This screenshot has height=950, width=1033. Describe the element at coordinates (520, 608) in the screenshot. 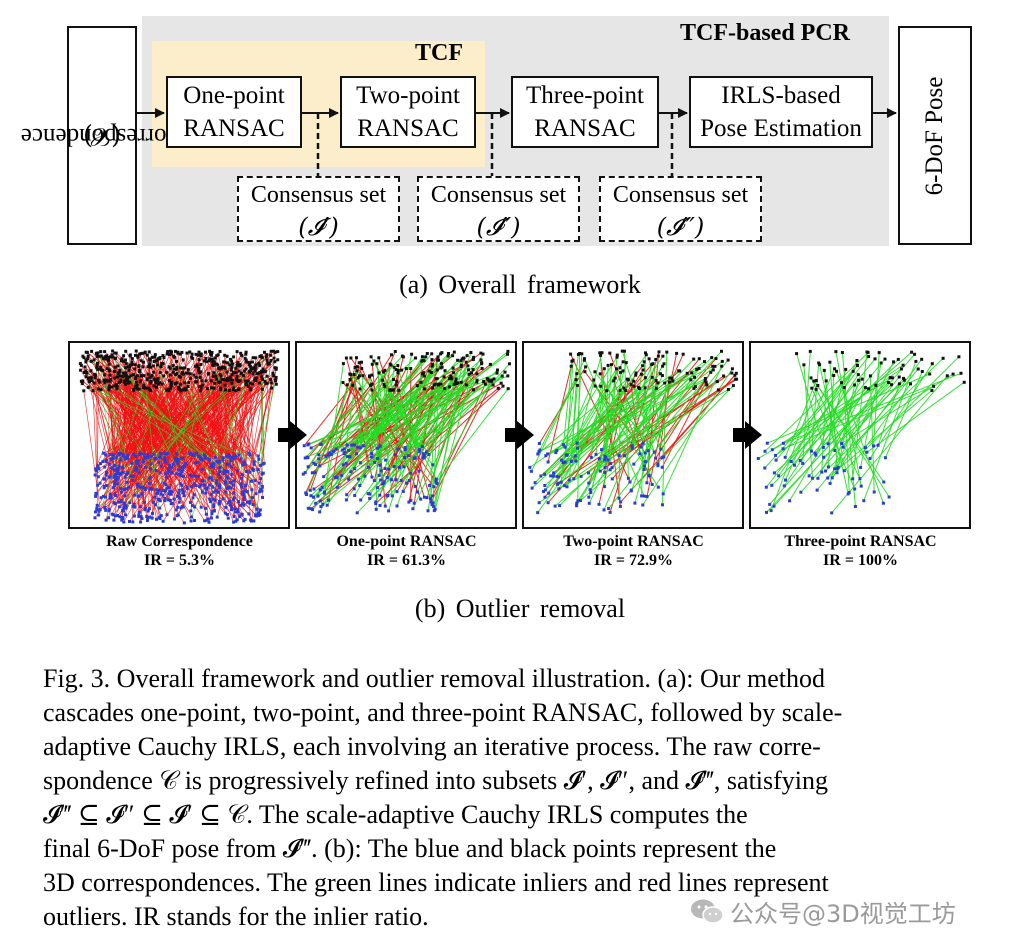

I see `outlier-caption: (b) Outlier removal` at that location.